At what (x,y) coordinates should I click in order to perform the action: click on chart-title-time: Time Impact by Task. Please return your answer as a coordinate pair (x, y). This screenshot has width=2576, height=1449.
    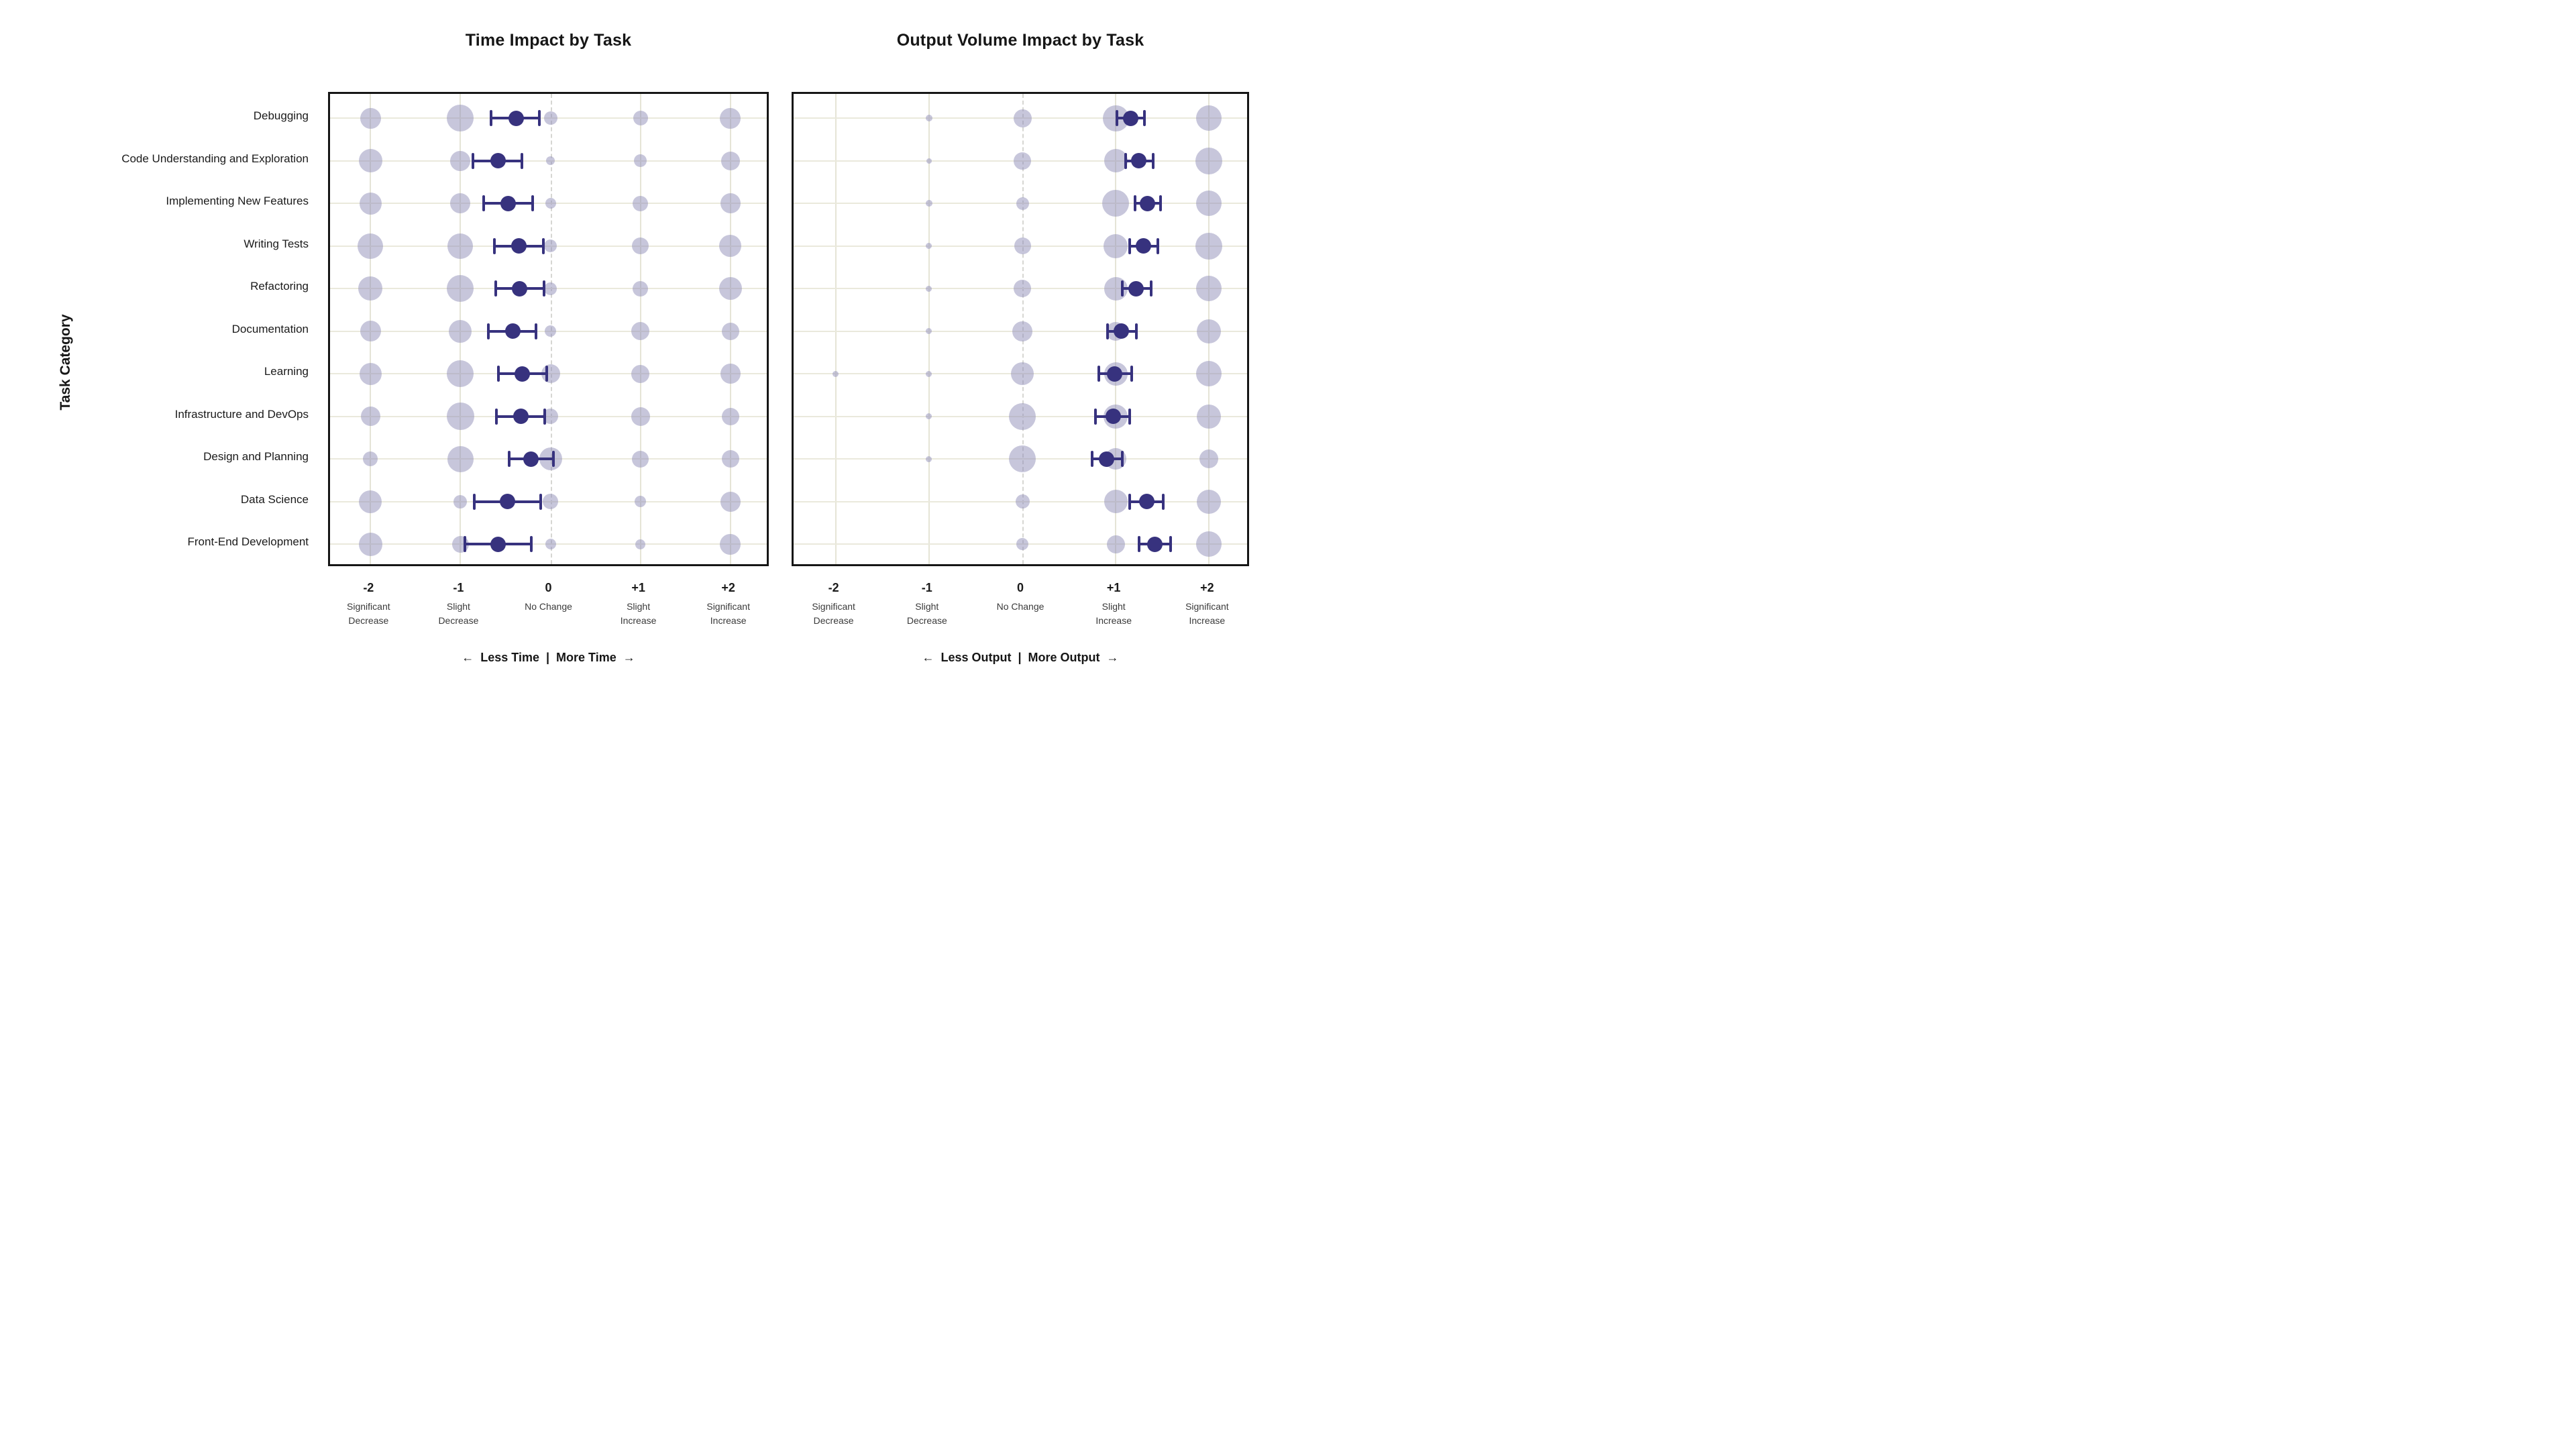
    Looking at the image, I should click on (548, 40).